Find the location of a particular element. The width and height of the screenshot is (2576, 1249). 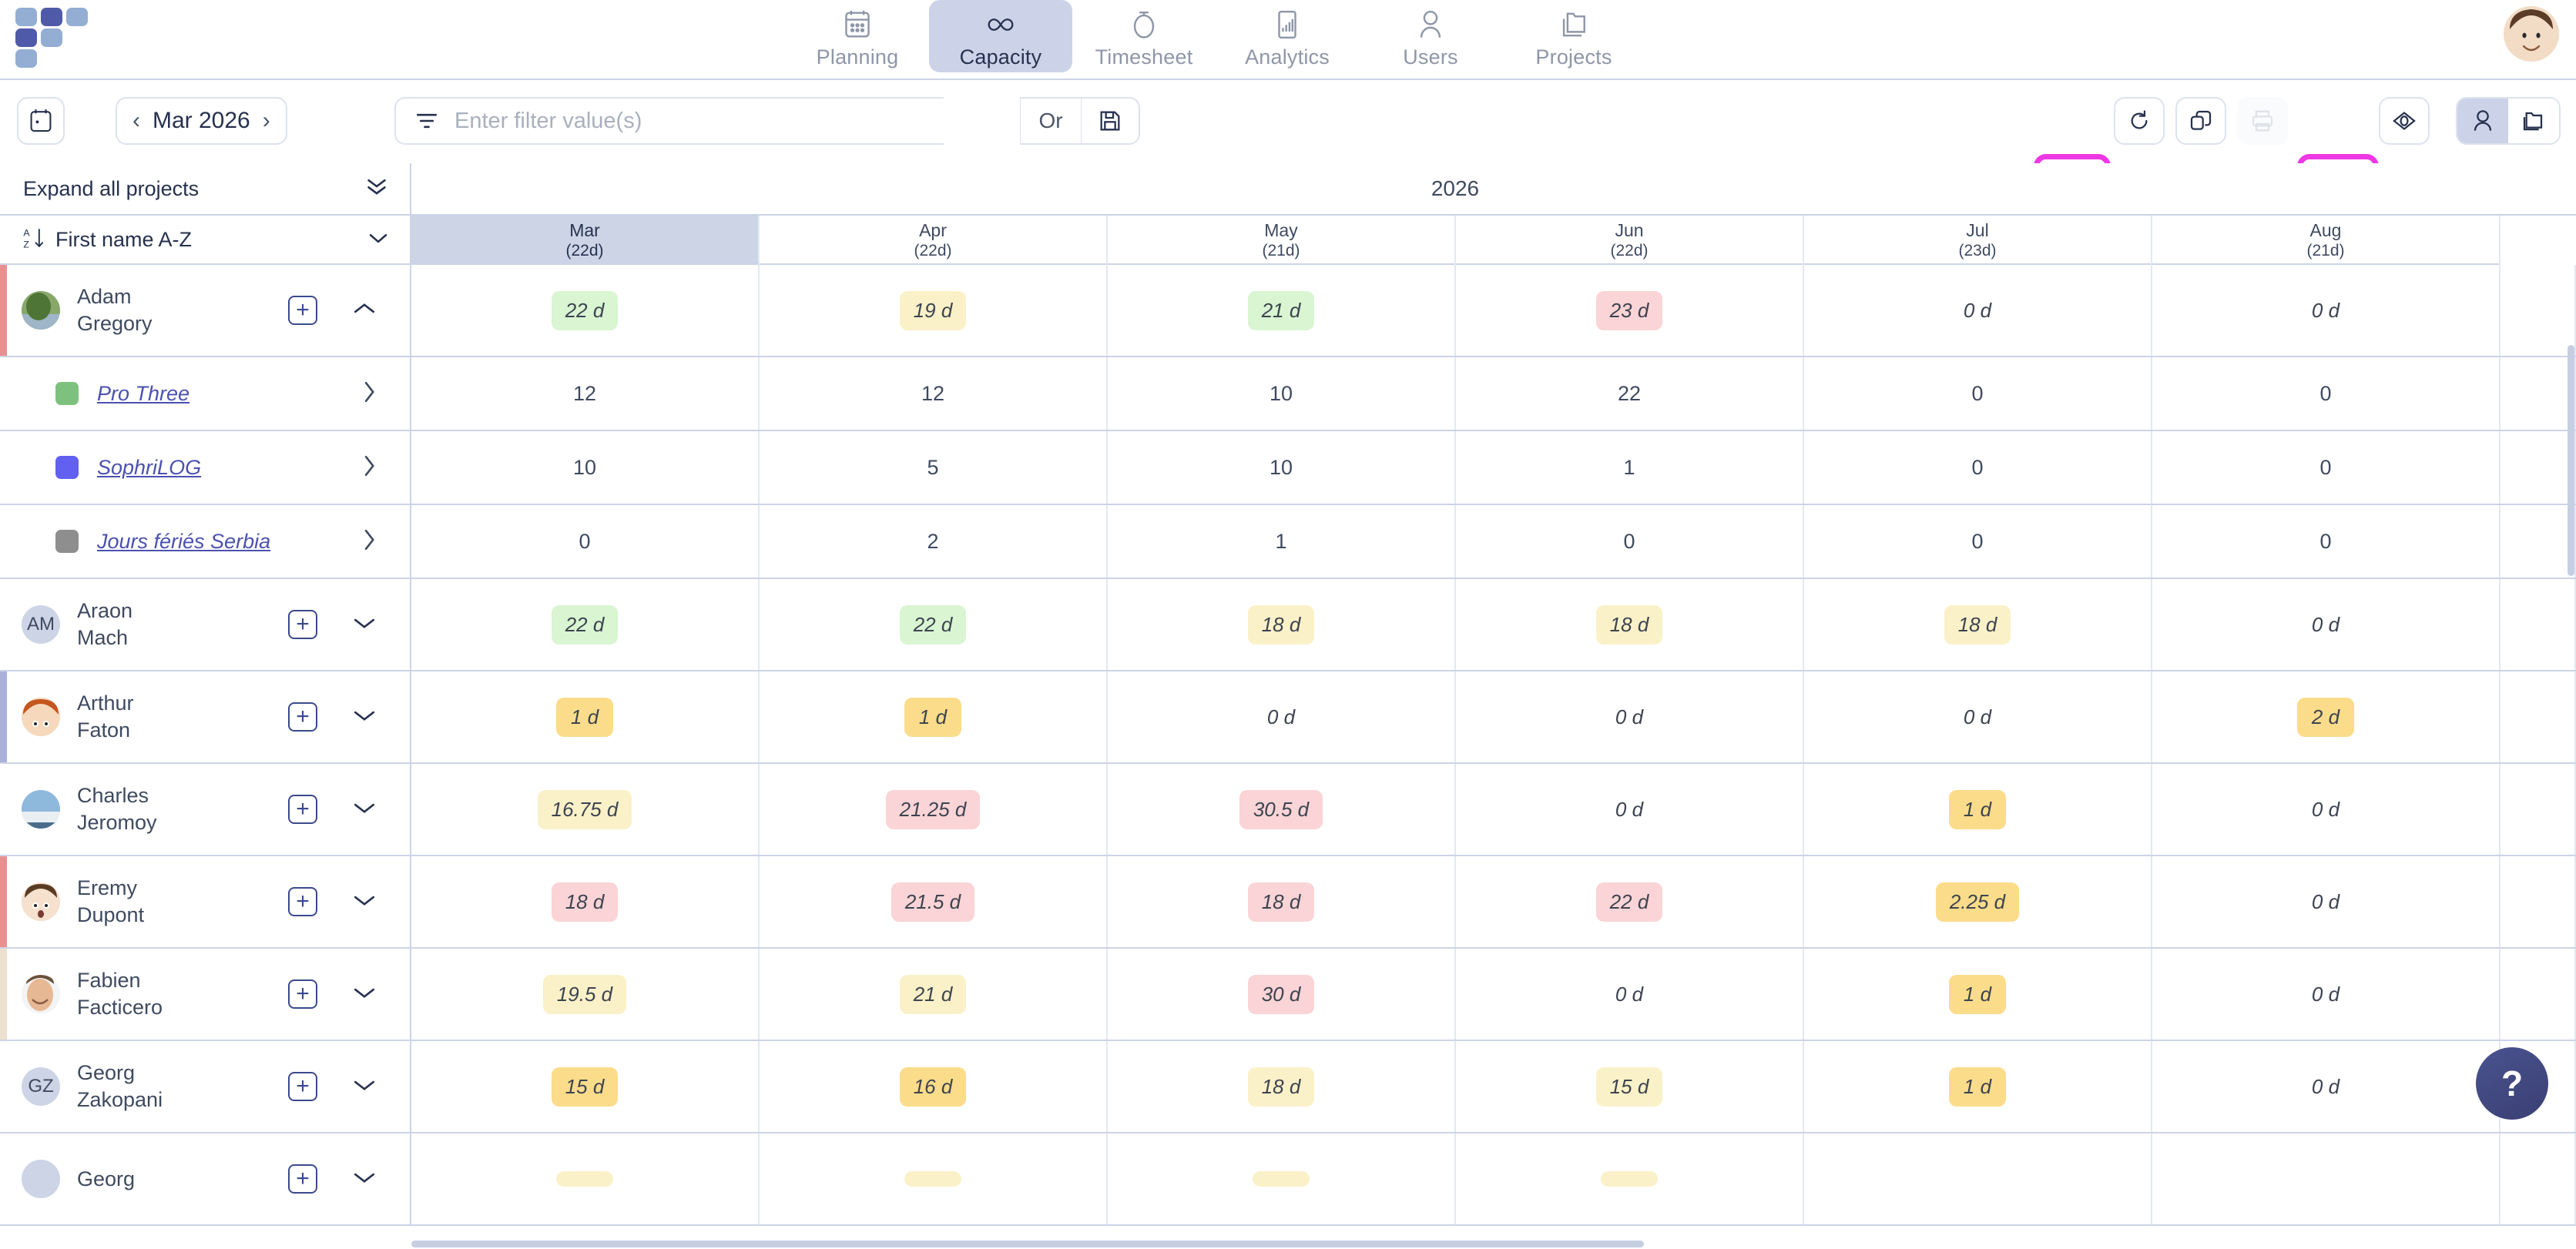

view-mode-users-button is located at coordinates (2482, 121).